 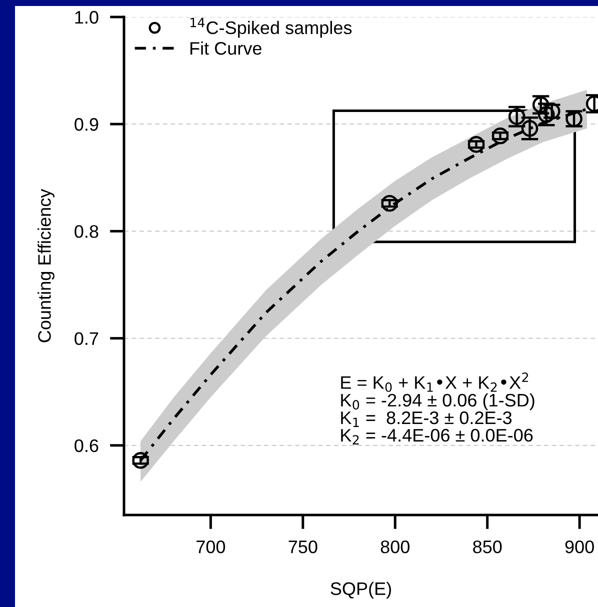 I want to click on x-tick-label: 750, so click(x=303, y=547).